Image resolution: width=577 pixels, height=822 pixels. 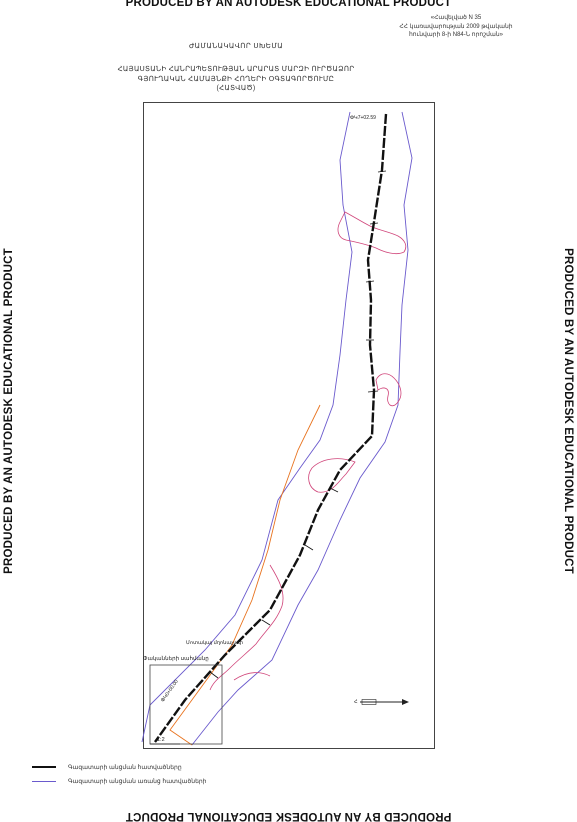 I want to click on reference-line-2: ՀՀ կառավարության 2009 թվականի, so click(x=456, y=26).